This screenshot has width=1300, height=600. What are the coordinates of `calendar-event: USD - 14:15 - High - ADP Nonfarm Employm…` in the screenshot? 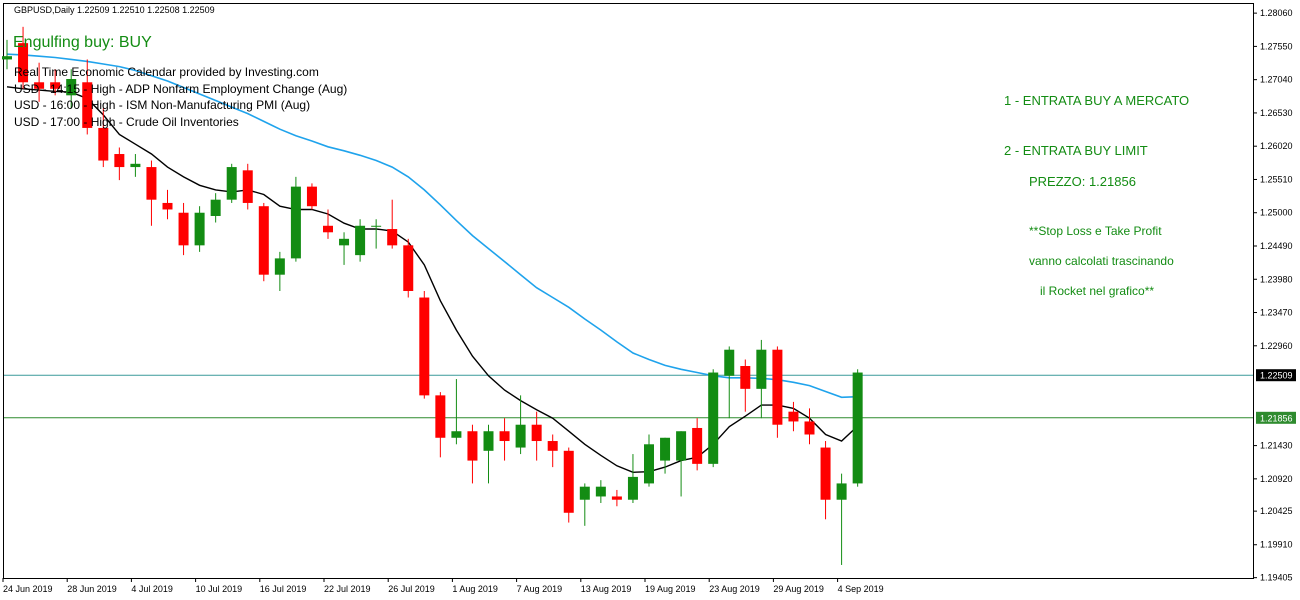 It's located at (181, 88).